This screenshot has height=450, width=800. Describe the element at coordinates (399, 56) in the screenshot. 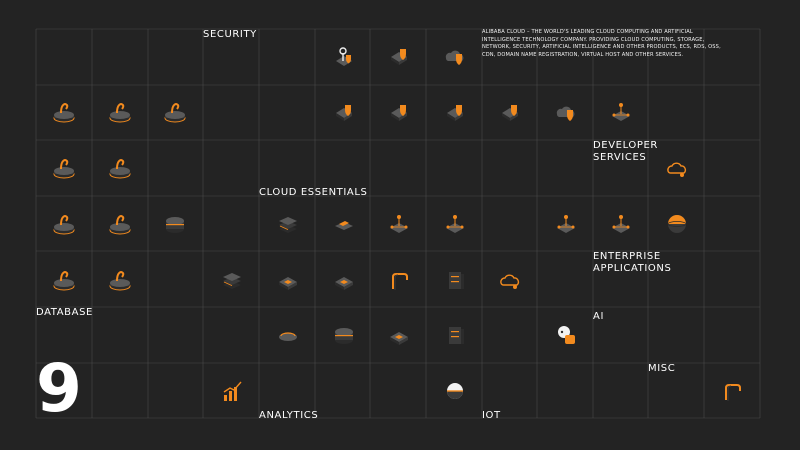

I see `security-shield-box-icon` at that location.